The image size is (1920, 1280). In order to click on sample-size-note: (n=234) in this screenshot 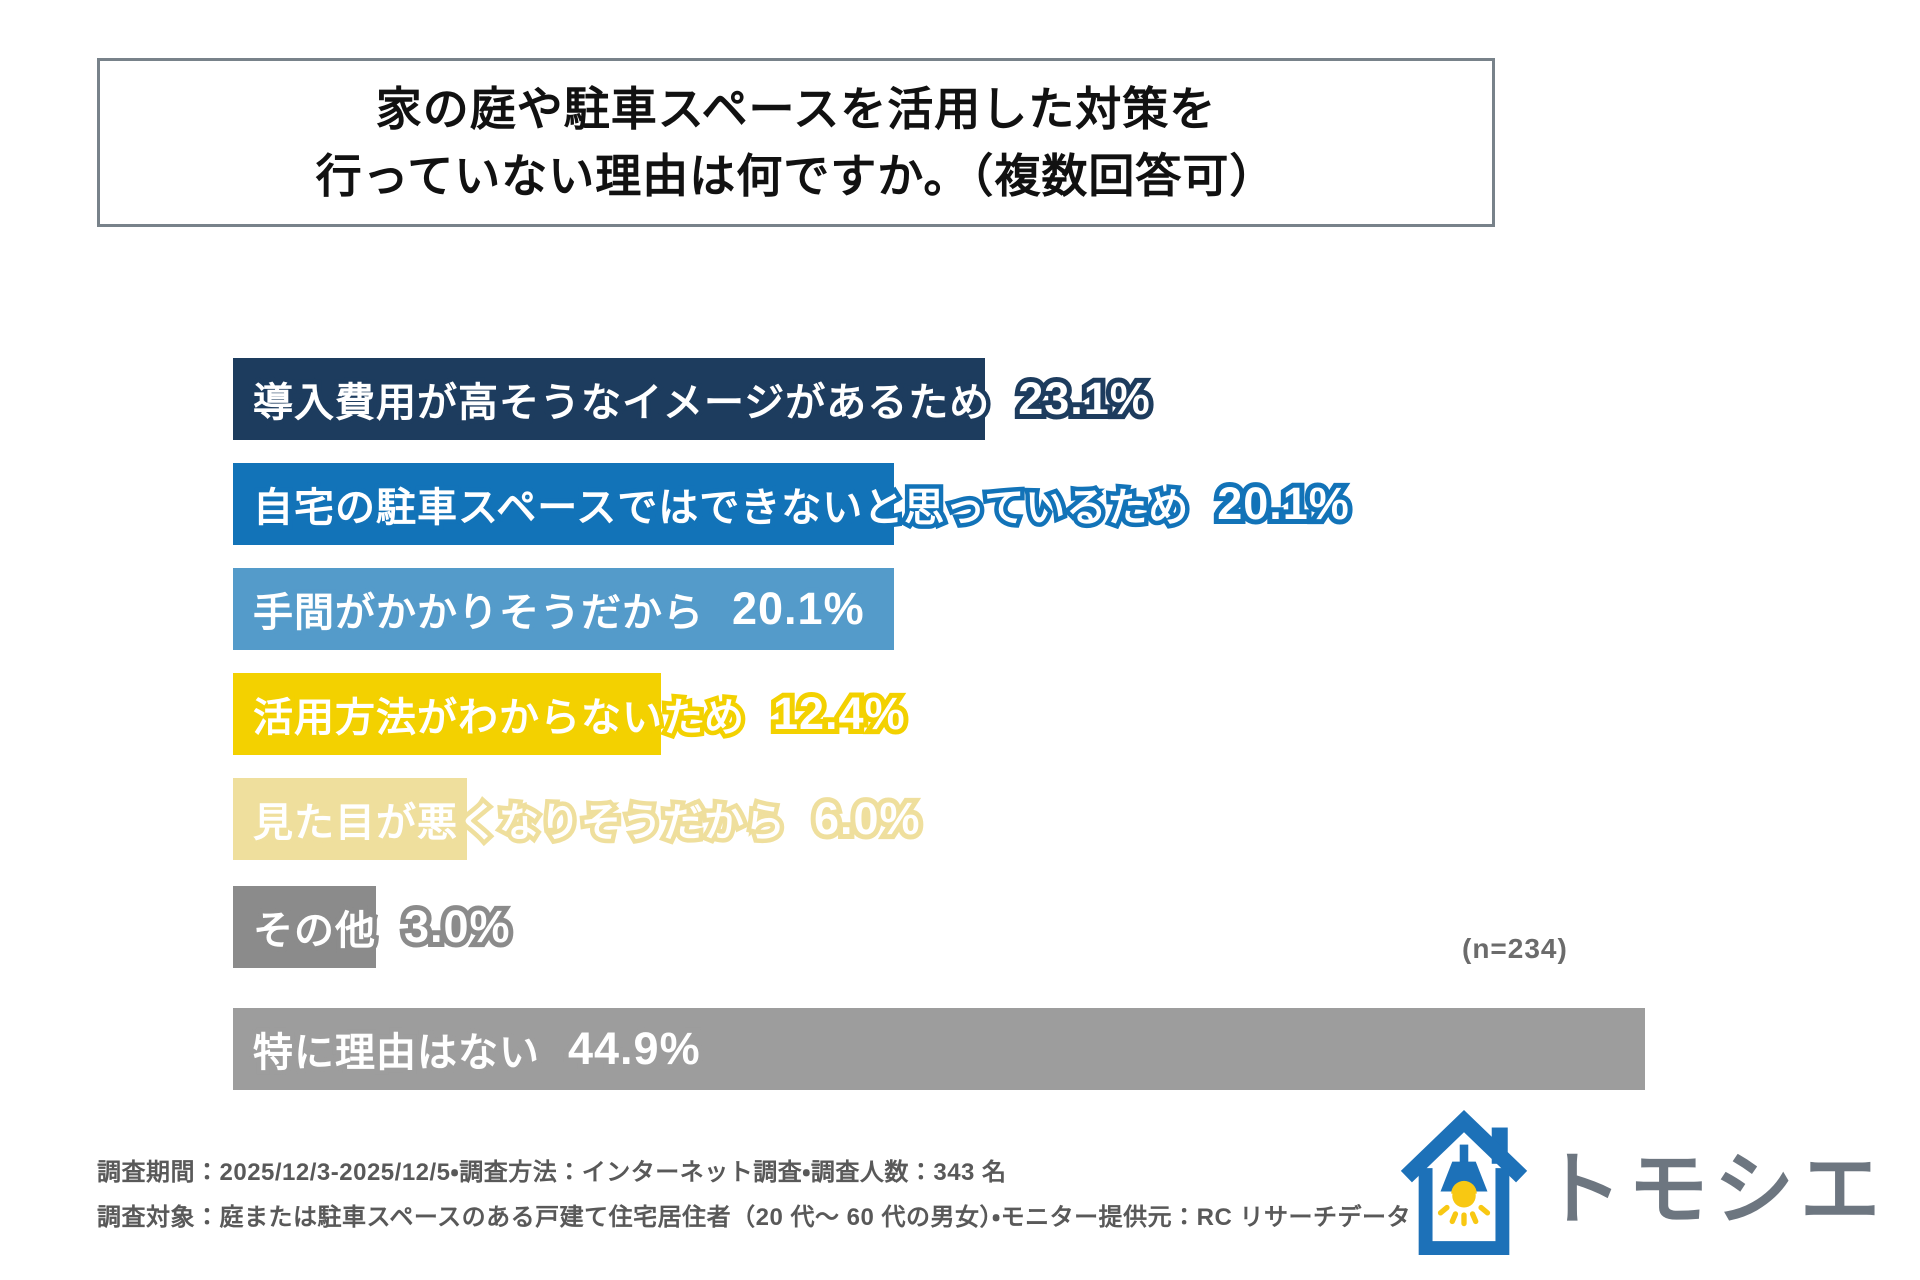, I will do `click(1515, 948)`.